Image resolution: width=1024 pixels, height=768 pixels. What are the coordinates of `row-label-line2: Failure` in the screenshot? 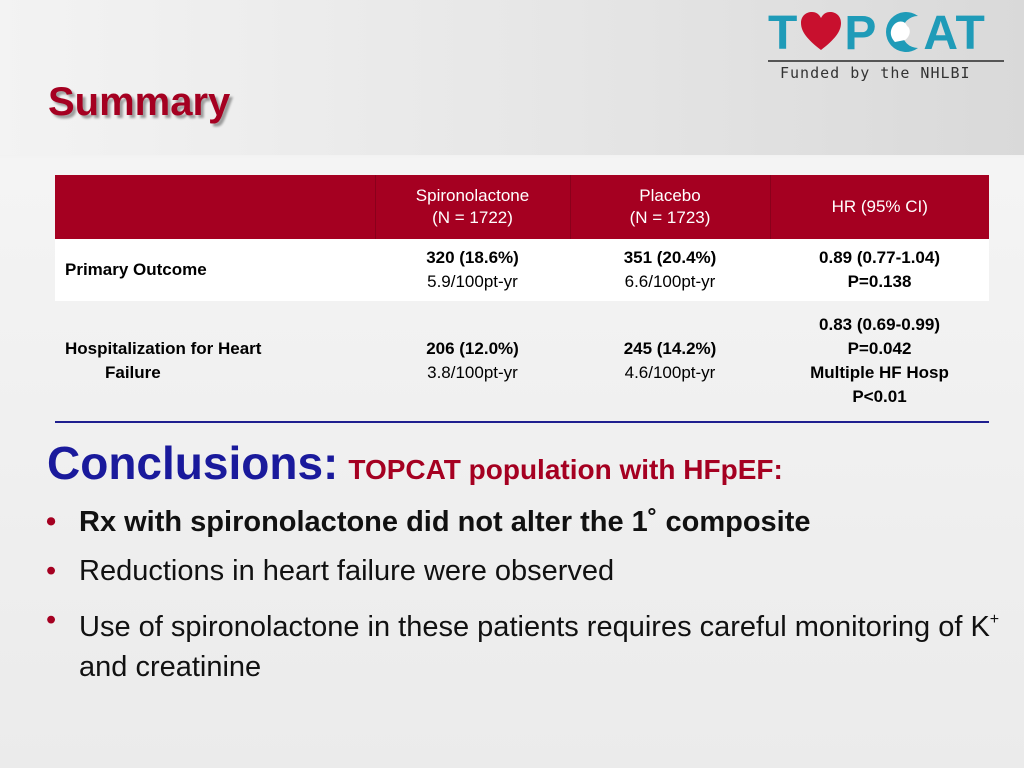 It's located at (133, 372).